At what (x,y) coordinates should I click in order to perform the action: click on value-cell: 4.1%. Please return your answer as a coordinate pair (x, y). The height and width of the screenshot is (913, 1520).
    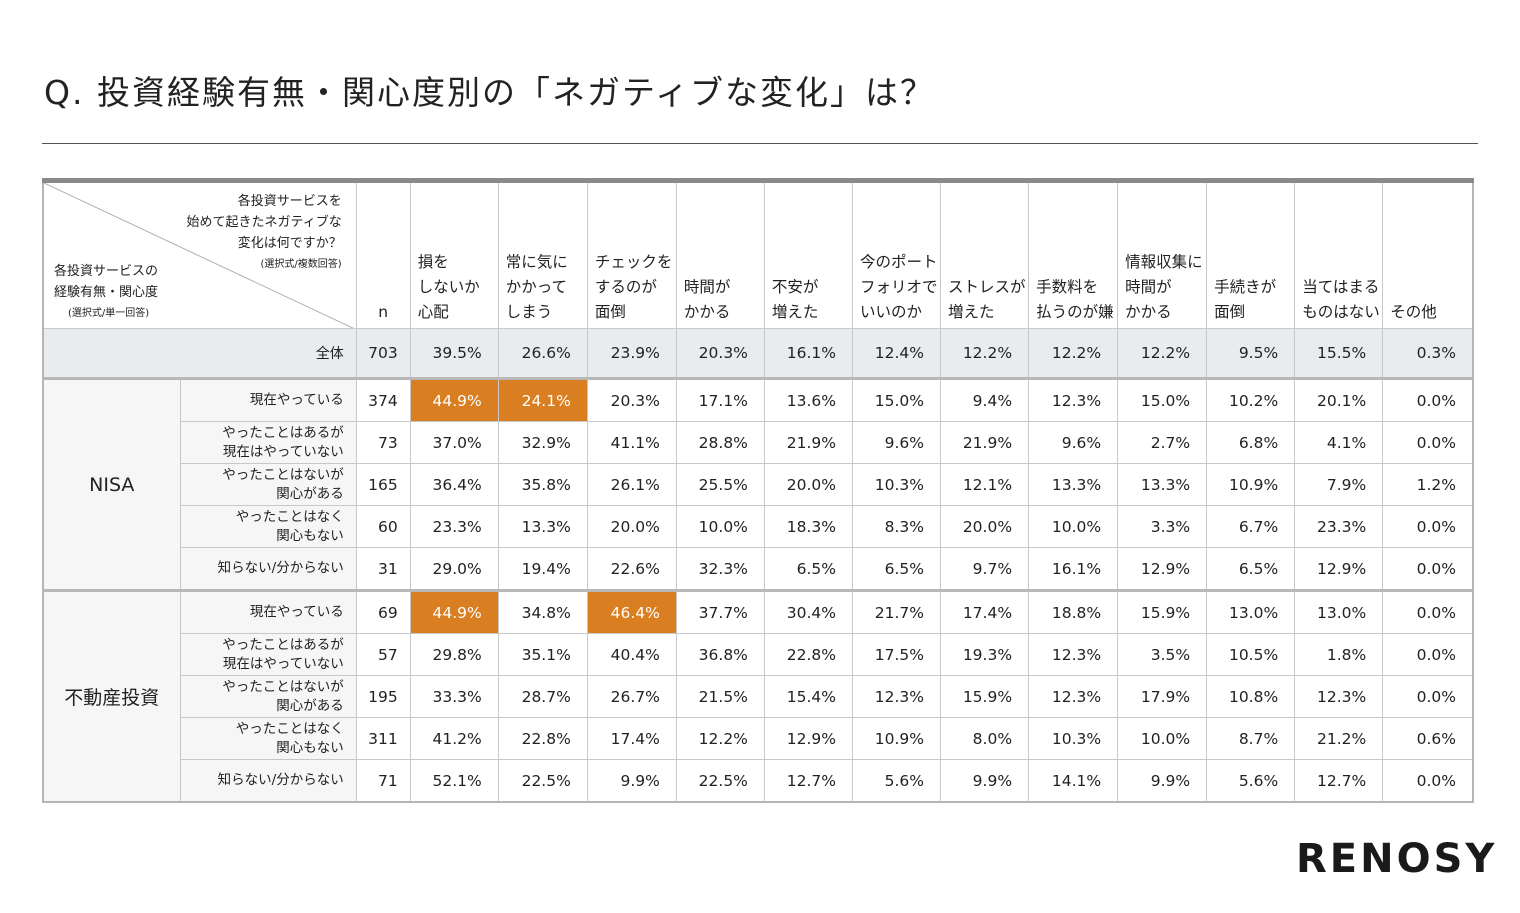
    Looking at the image, I should click on (1339, 442).